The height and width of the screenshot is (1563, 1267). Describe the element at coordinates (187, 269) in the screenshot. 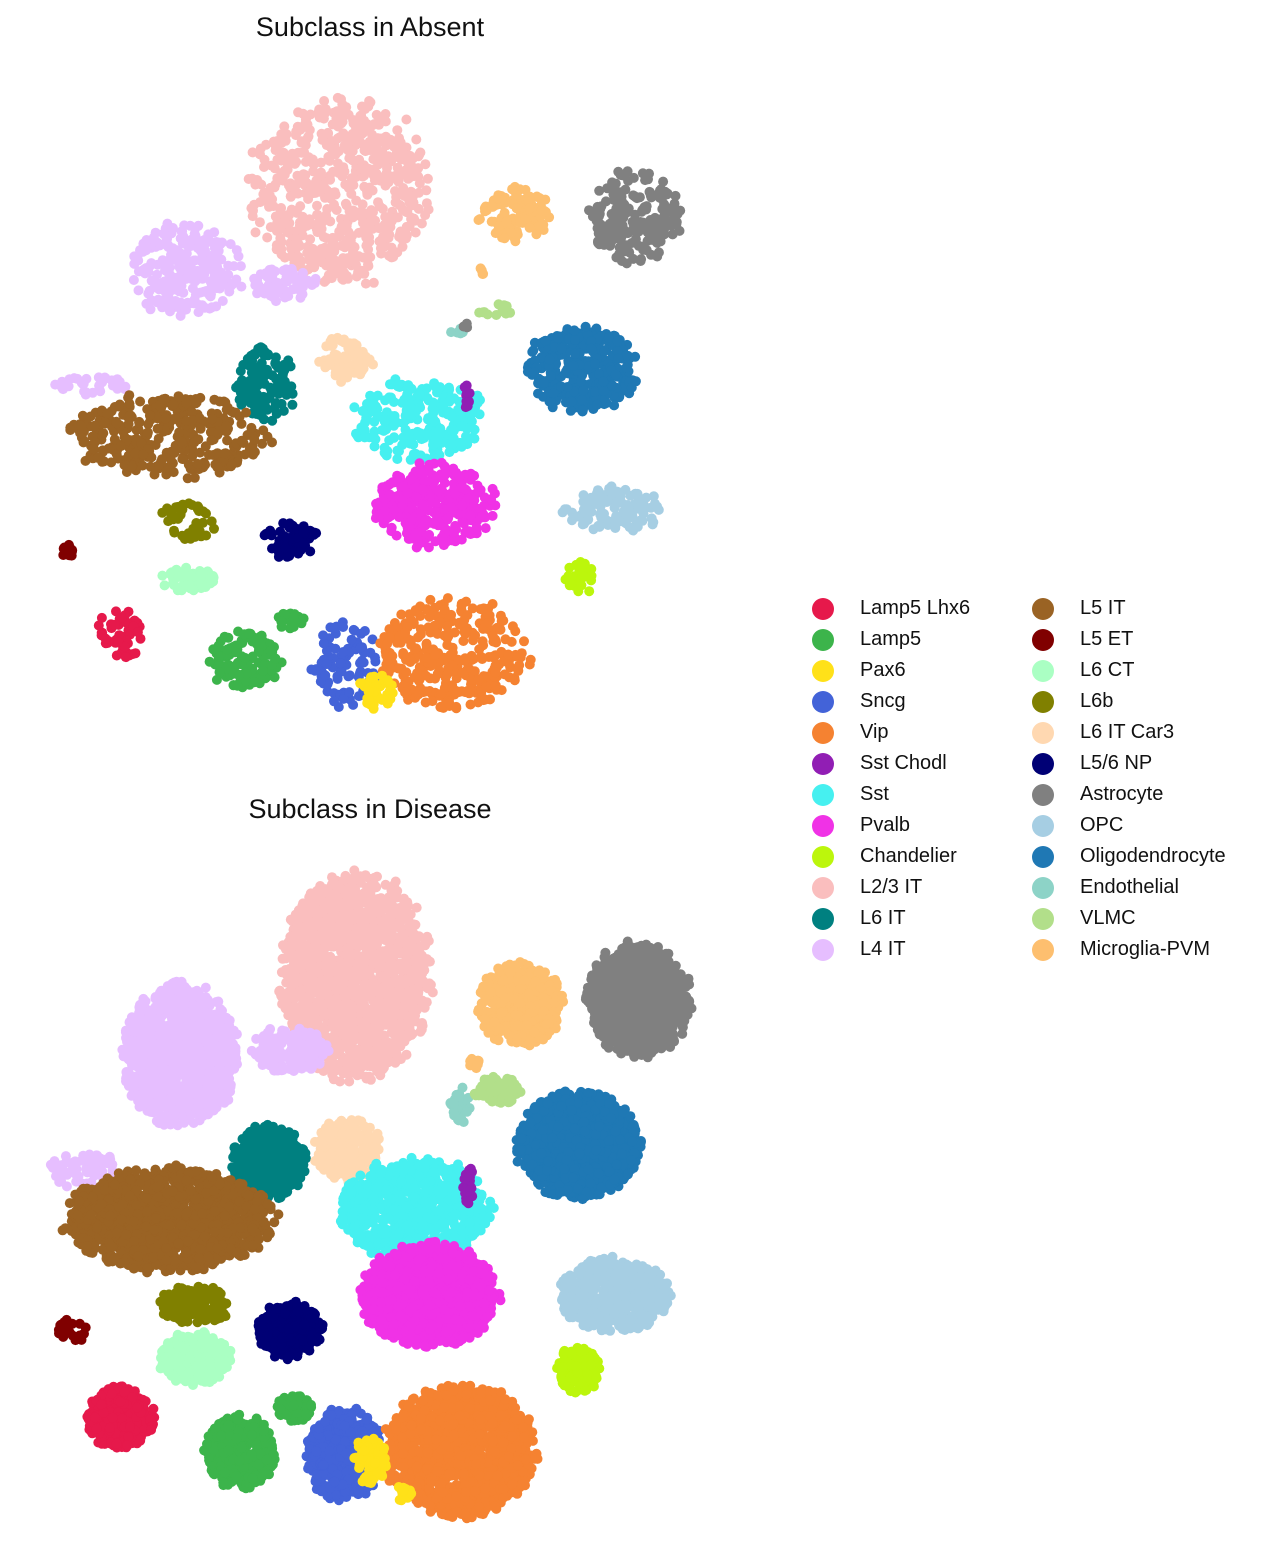

I see `cluster-l4-it` at that location.